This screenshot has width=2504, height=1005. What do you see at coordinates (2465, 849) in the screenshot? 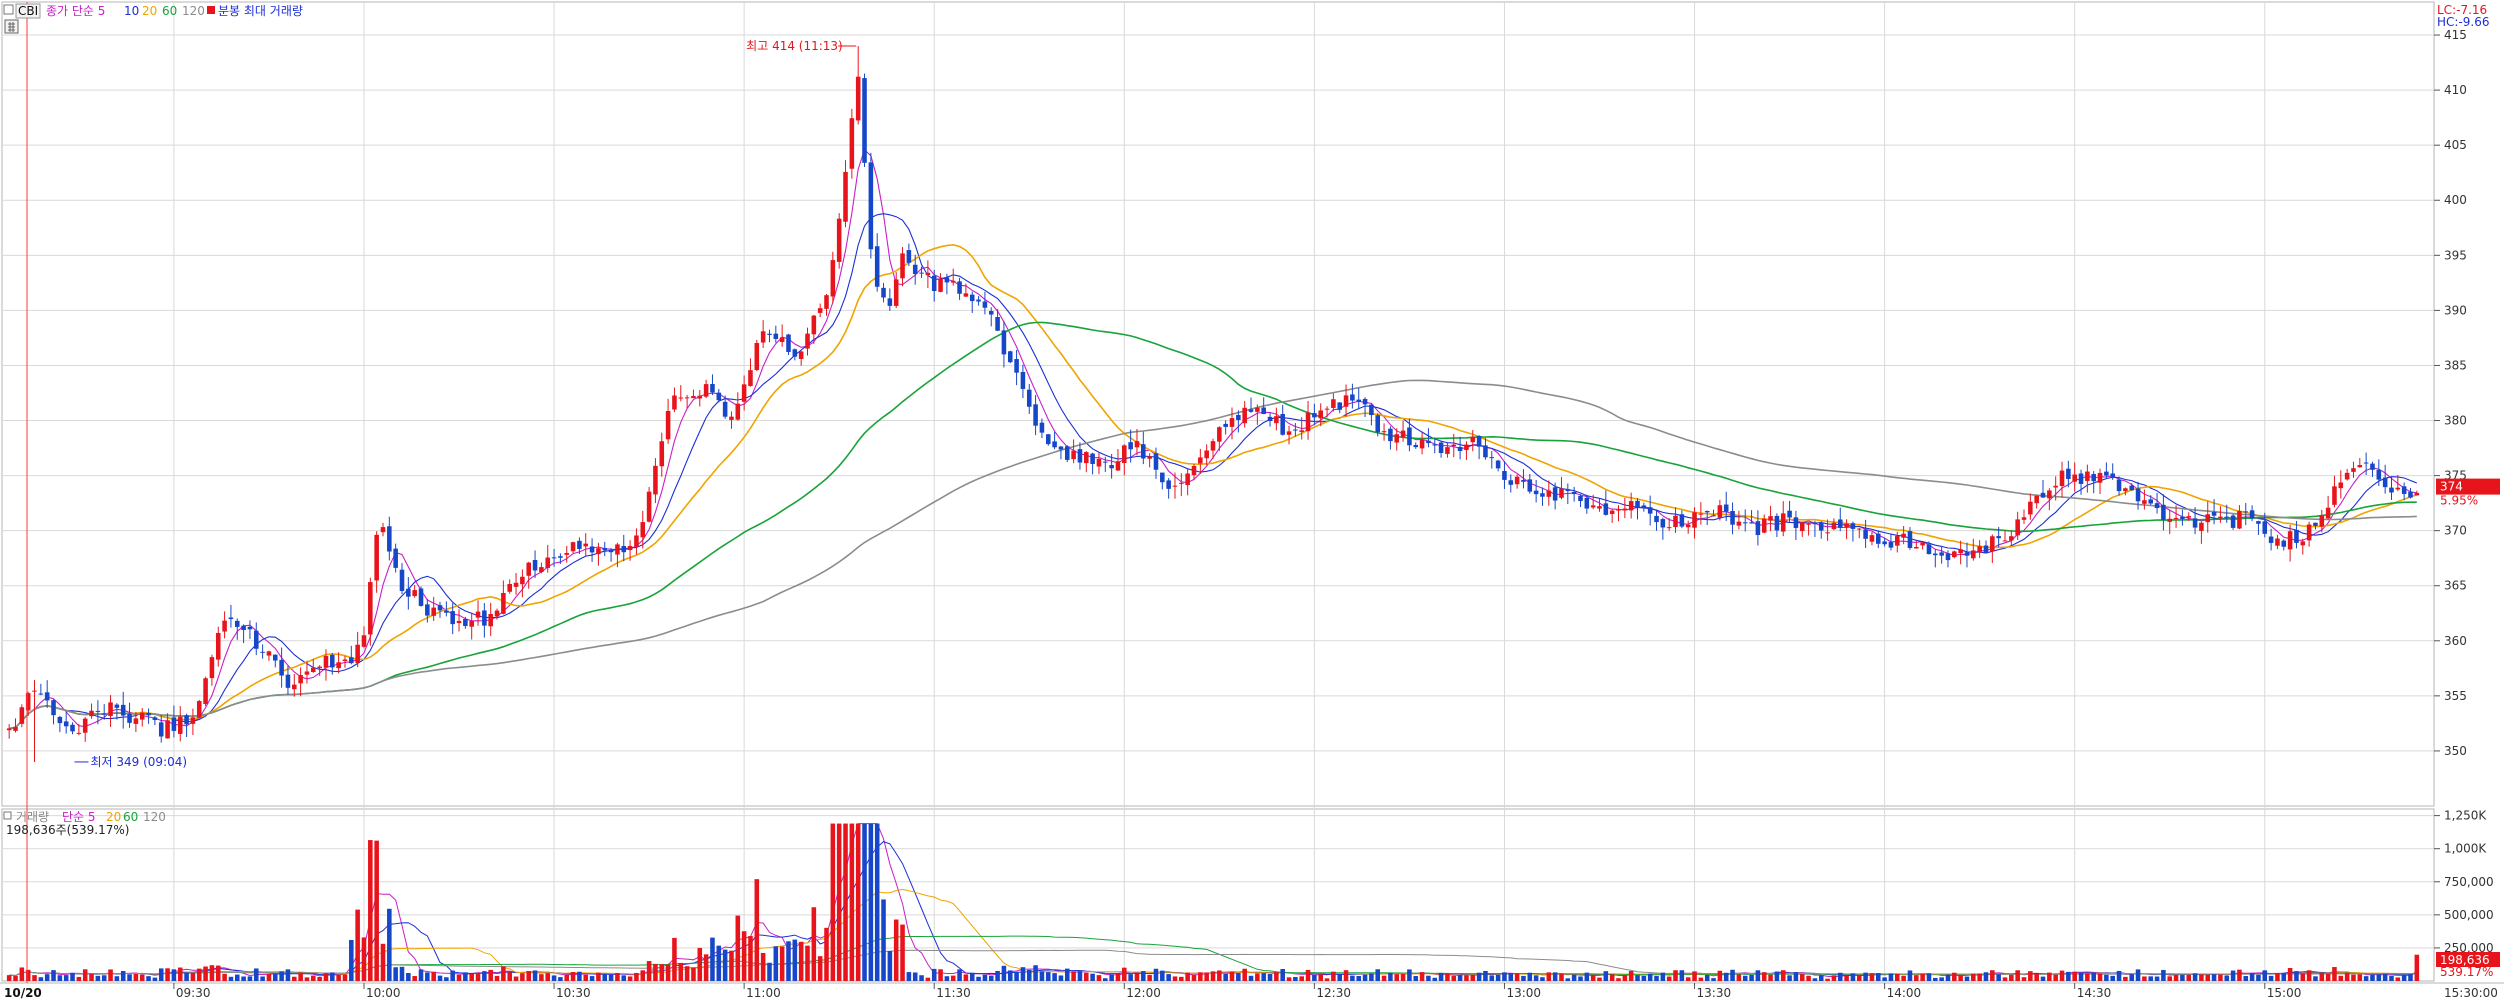
I see `volume-tick-label: 1,000K` at bounding box center [2465, 849].